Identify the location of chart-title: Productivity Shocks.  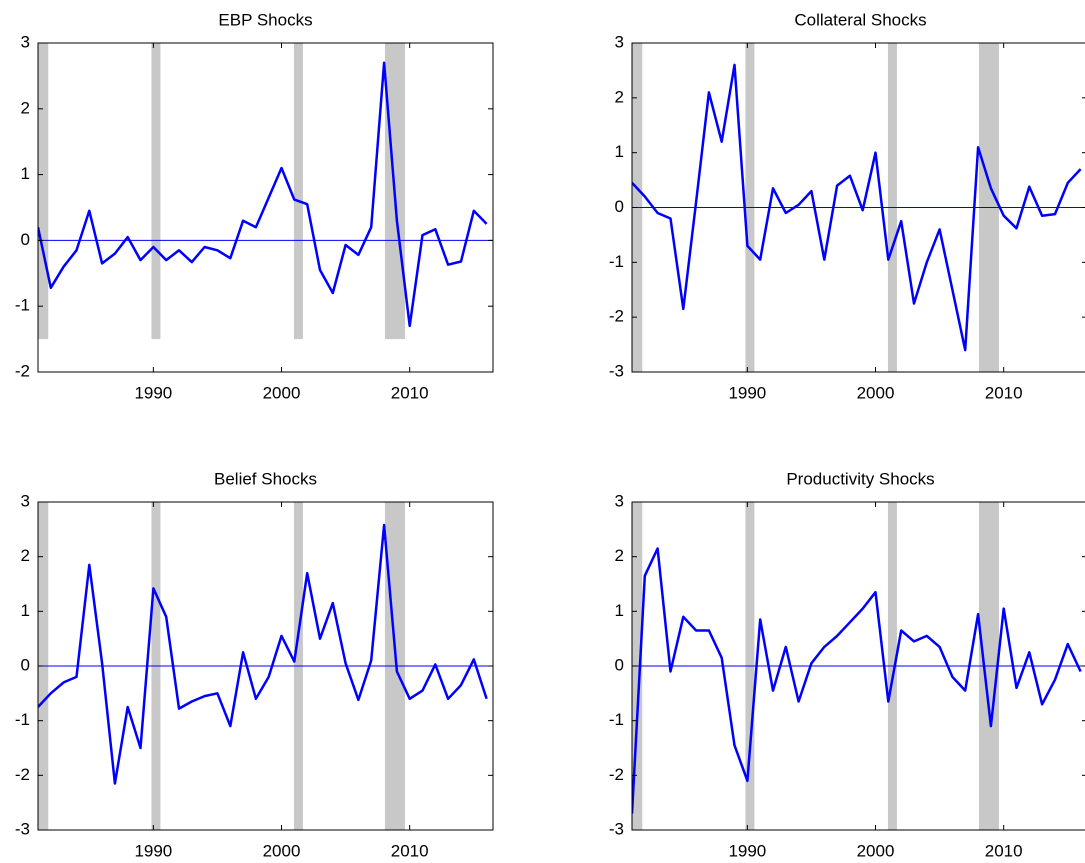
(860, 478).